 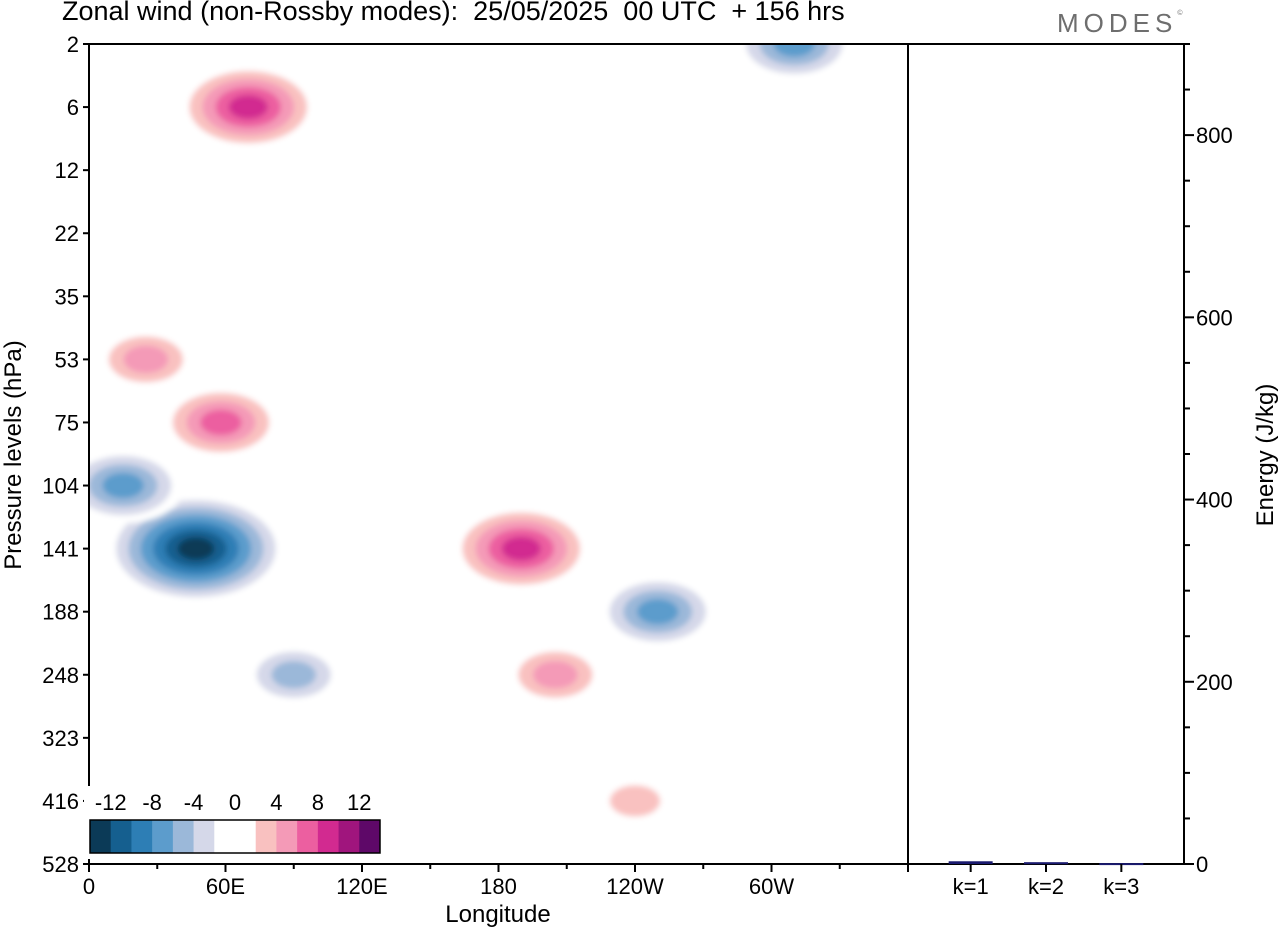 I want to click on y-axis-title: Pressure levels (hPa), so click(x=13, y=454).